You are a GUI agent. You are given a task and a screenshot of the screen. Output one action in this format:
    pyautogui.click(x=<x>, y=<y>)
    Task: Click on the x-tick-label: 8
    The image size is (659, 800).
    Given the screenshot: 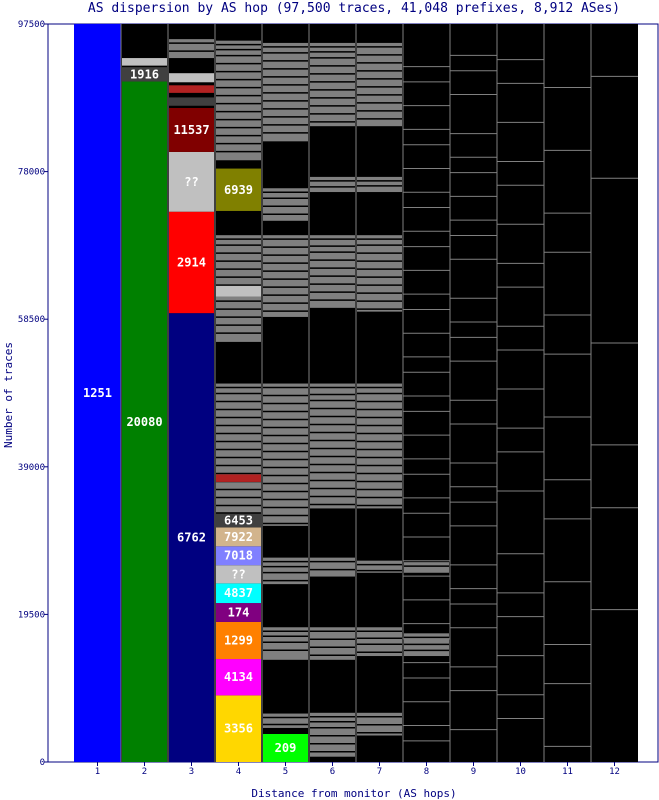 What is the action you would take?
    pyautogui.click(x=426, y=772)
    